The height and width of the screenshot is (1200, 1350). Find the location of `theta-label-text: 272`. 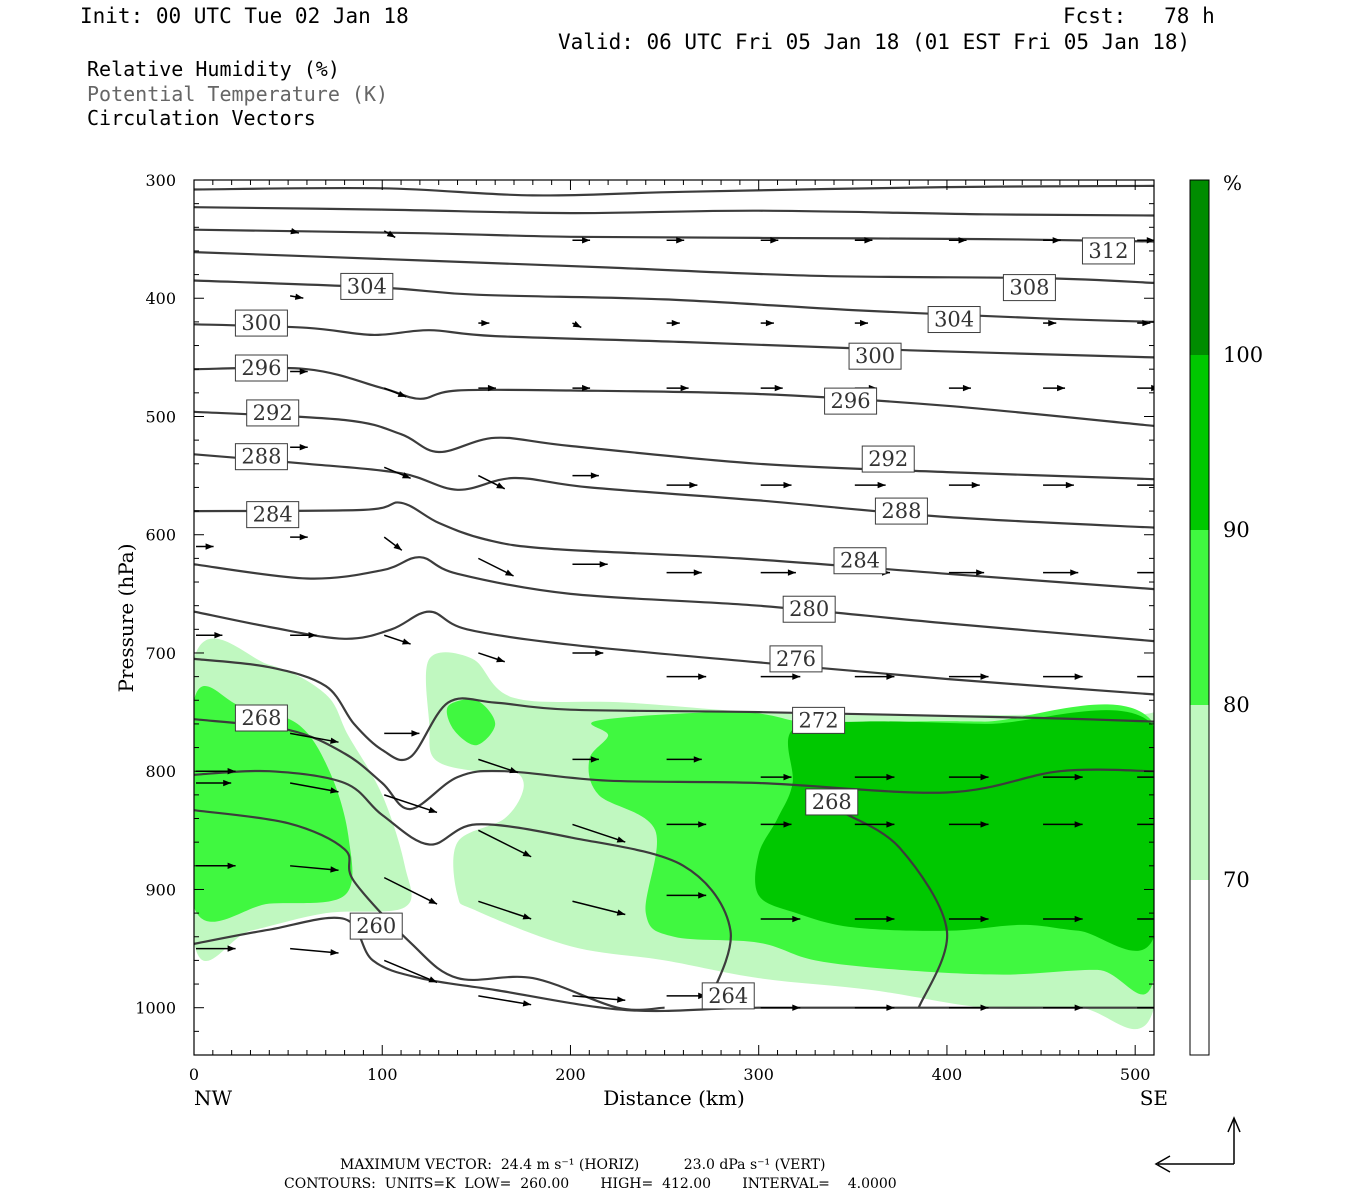

theta-label-text: 272 is located at coordinates (819, 720).